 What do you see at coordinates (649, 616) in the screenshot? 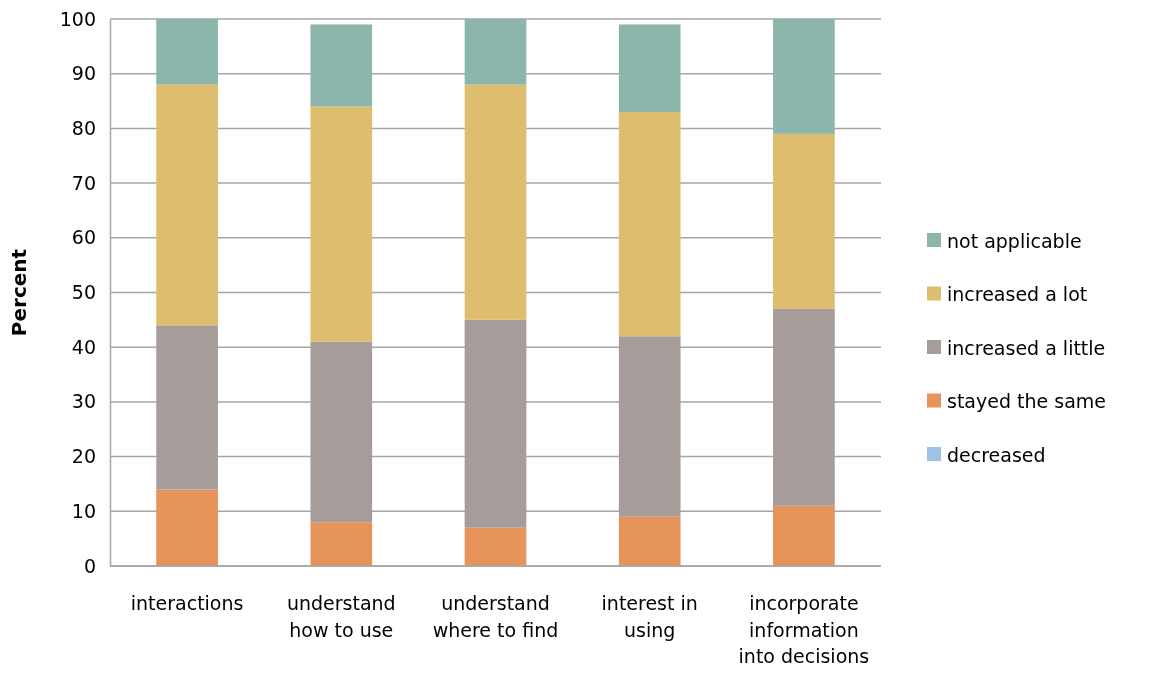
I see `x-tick-label: interest in using` at bounding box center [649, 616].